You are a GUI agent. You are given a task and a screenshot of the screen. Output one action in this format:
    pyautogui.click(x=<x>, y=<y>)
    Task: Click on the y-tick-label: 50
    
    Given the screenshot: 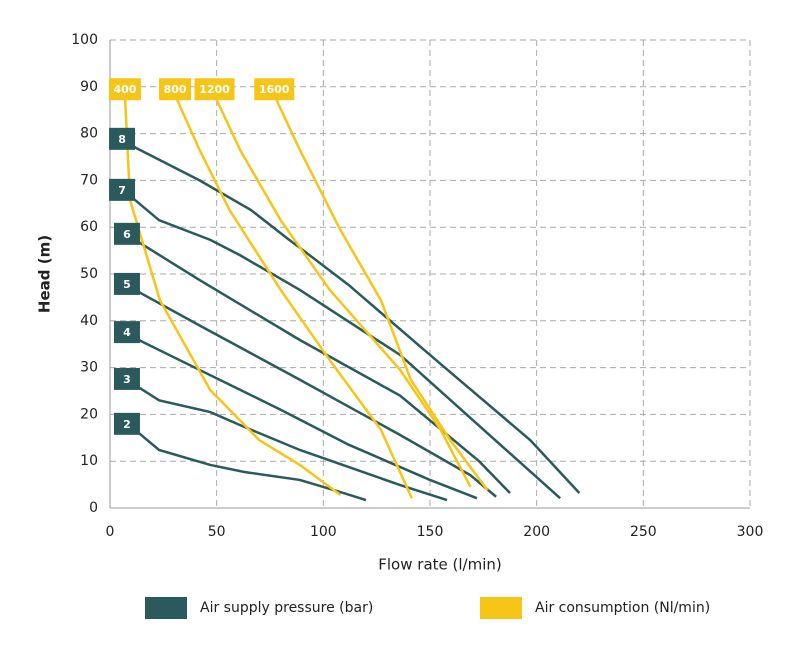 What is the action you would take?
    pyautogui.click(x=89, y=274)
    